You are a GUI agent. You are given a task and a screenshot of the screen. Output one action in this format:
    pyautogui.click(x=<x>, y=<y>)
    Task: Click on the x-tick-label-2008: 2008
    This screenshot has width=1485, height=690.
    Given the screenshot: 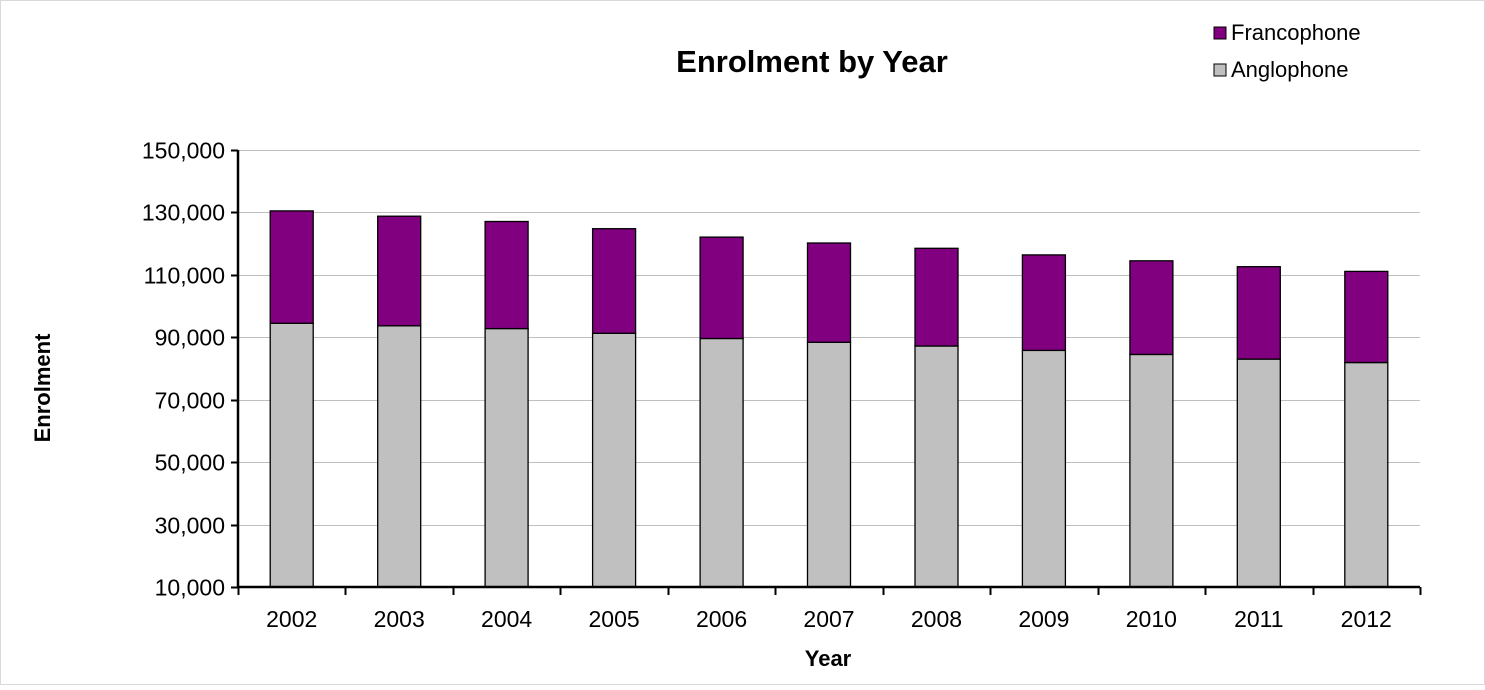 What is the action you would take?
    pyautogui.click(x=936, y=619)
    